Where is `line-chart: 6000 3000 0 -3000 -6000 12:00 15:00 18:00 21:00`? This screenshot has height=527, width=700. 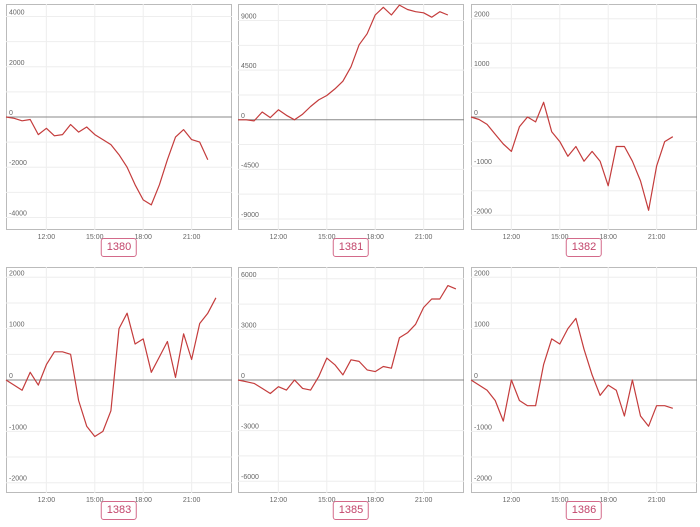
line-chart: 6000 3000 0 -3000 -6000 12:00 15:00 18:00 21:00 is located at coordinates (350, 385).